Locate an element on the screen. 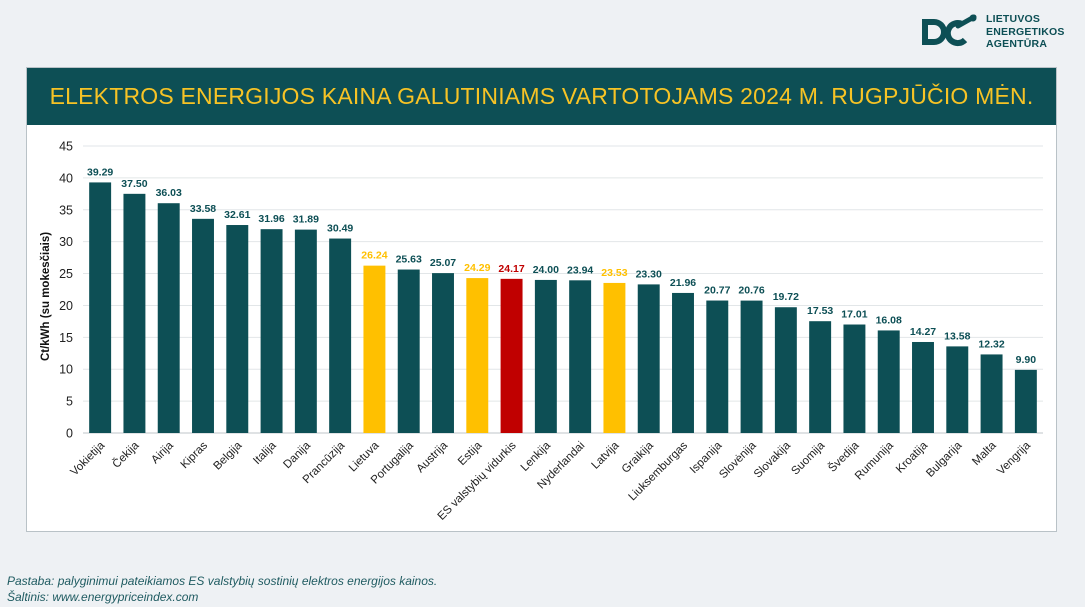  x-tick-label: Bulgarija is located at coordinates (944, 459).